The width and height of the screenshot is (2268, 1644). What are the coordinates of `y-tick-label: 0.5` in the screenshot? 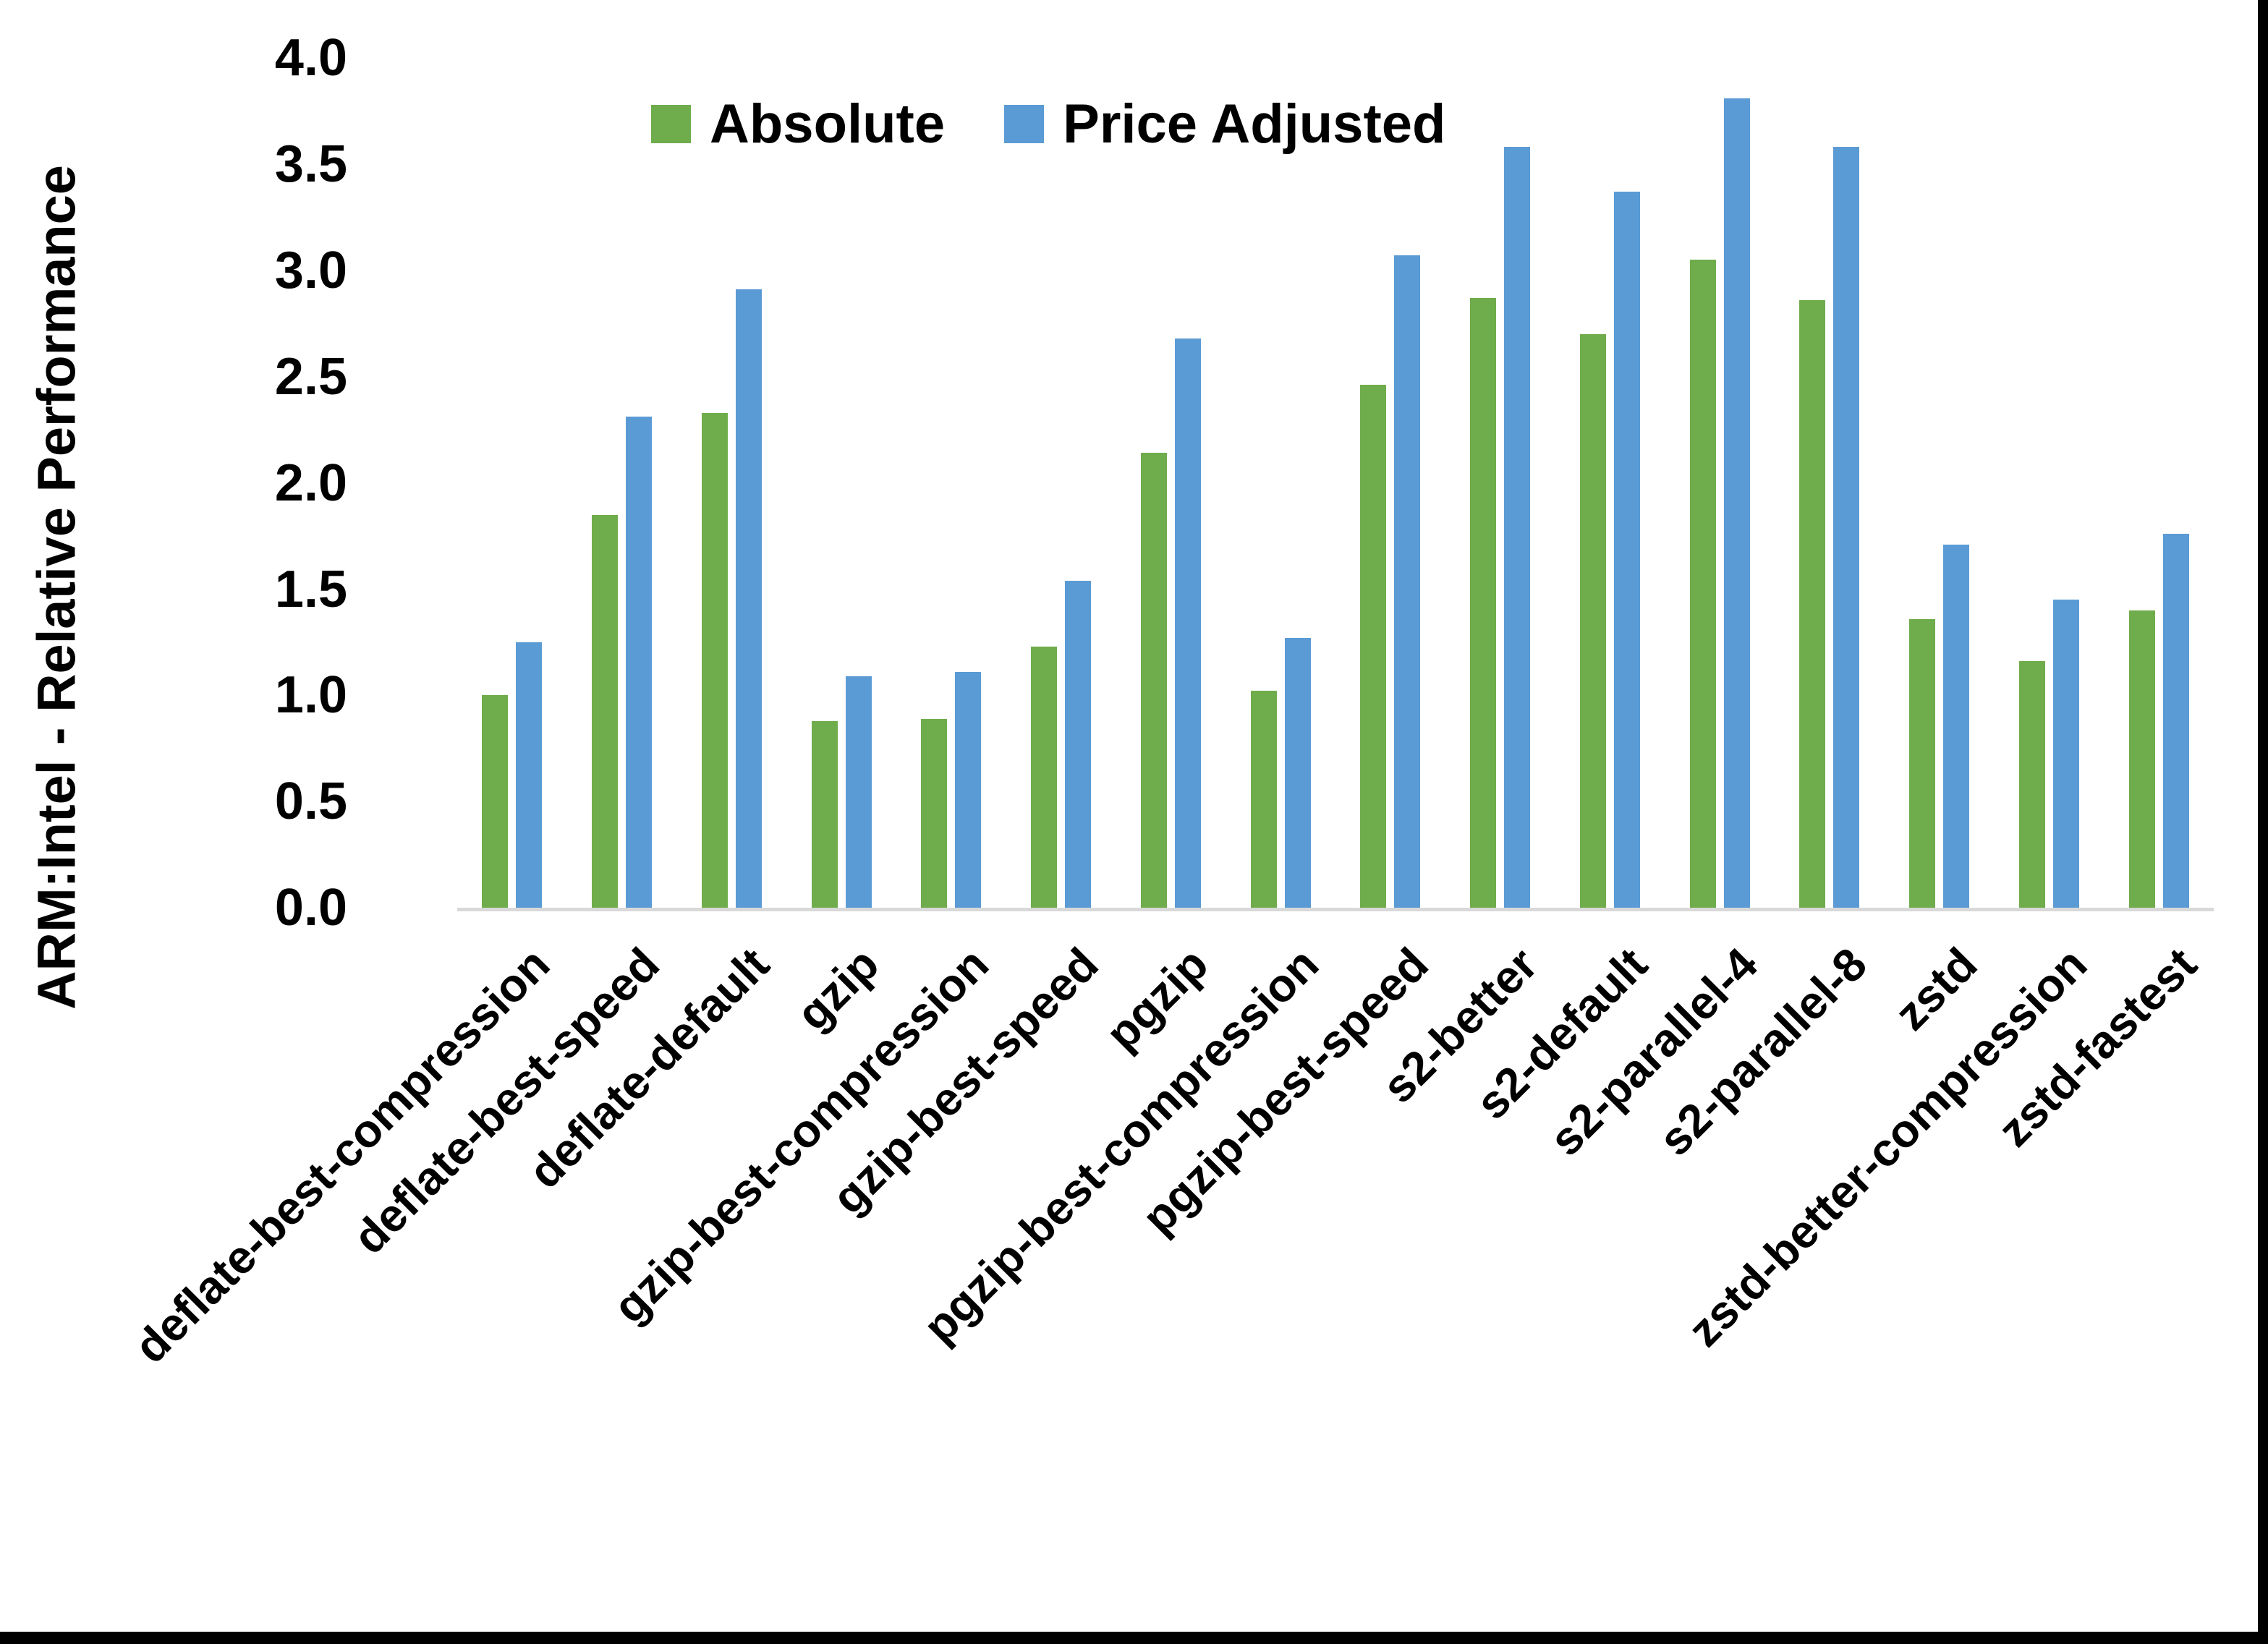 It's located at (310, 801).